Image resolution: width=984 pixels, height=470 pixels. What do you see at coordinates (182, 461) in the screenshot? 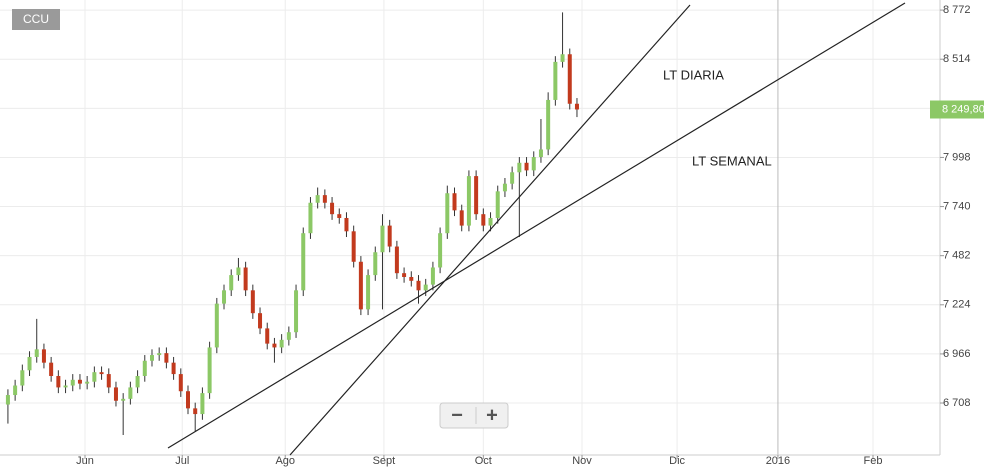
I see `x-tick-label: Jul` at bounding box center [182, 461].